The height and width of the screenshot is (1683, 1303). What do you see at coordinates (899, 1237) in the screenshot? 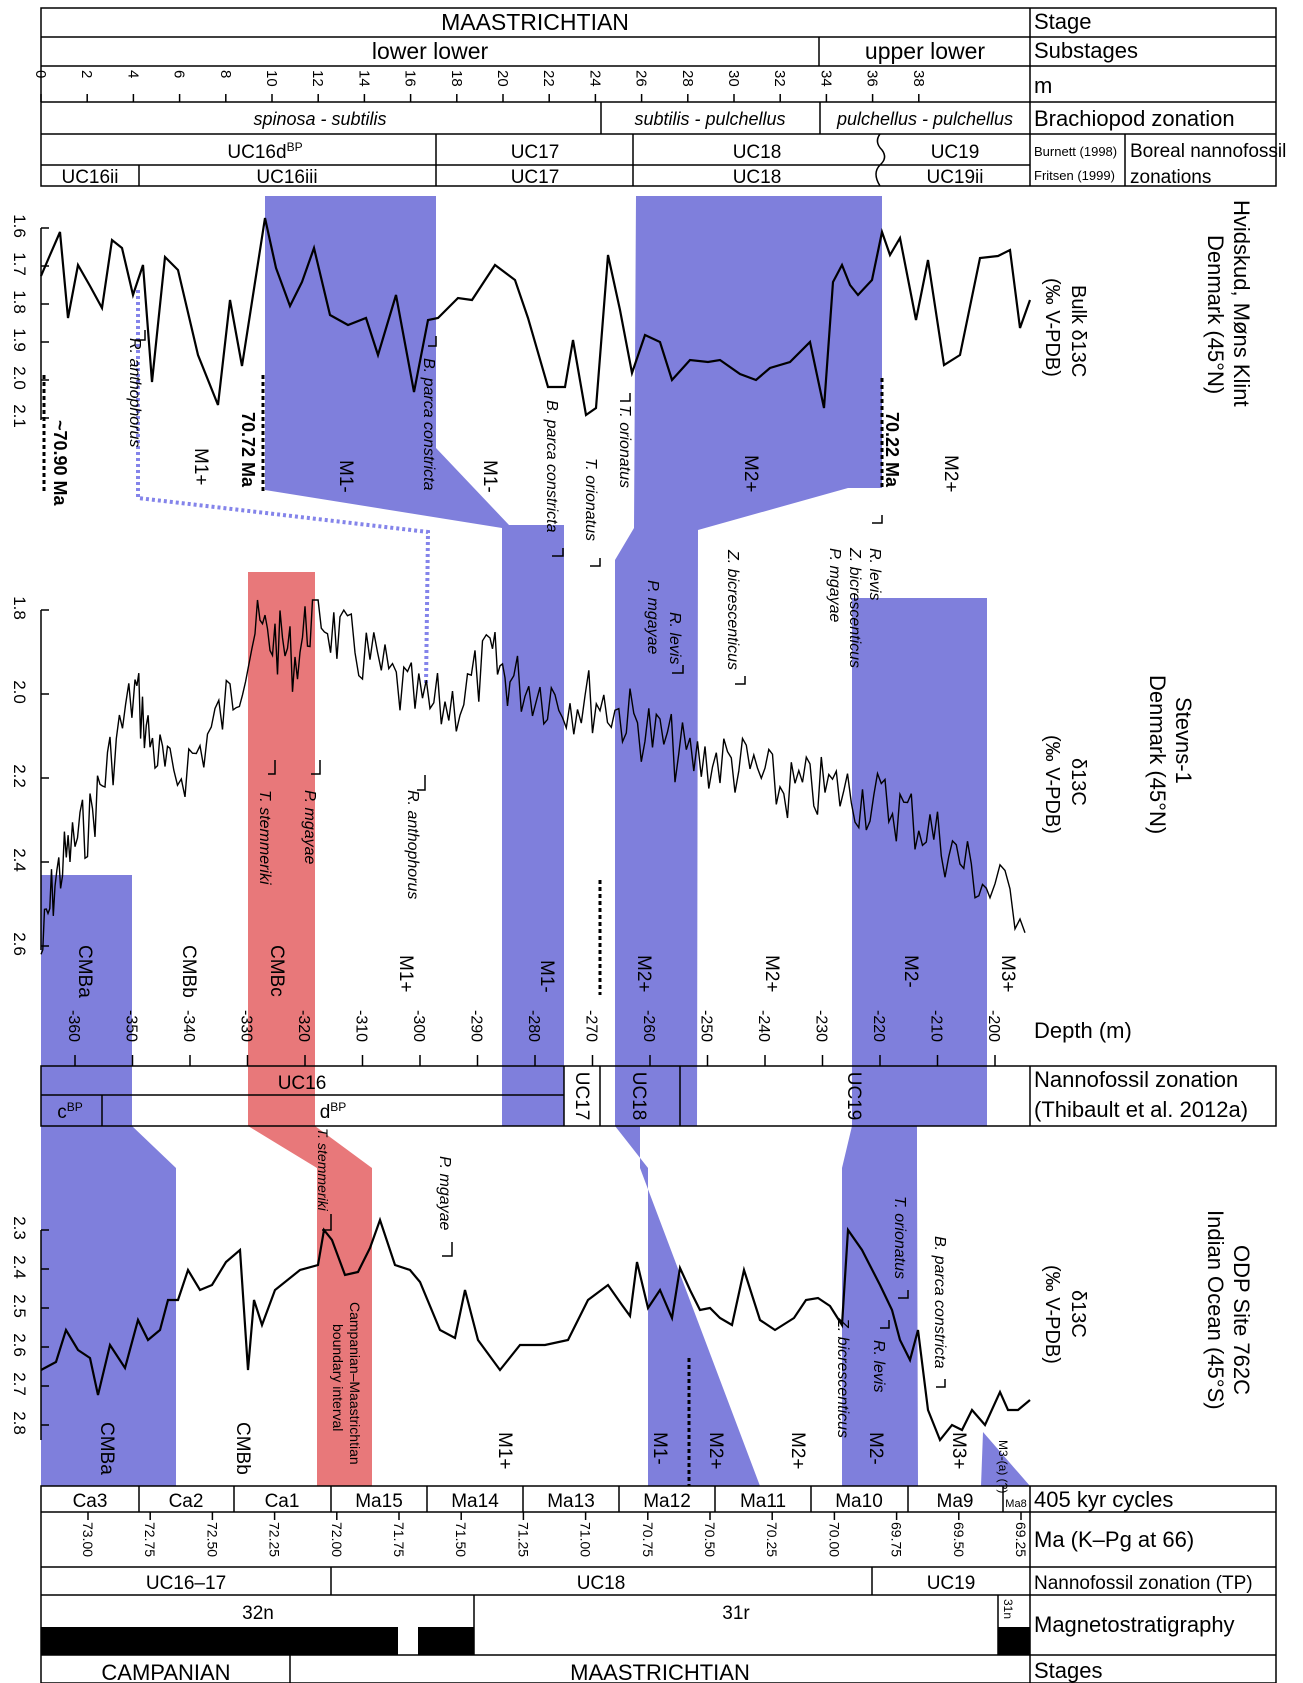
I see `bio-t-orionatus-3: T. orionatus` at bounding box center [899, 1237].